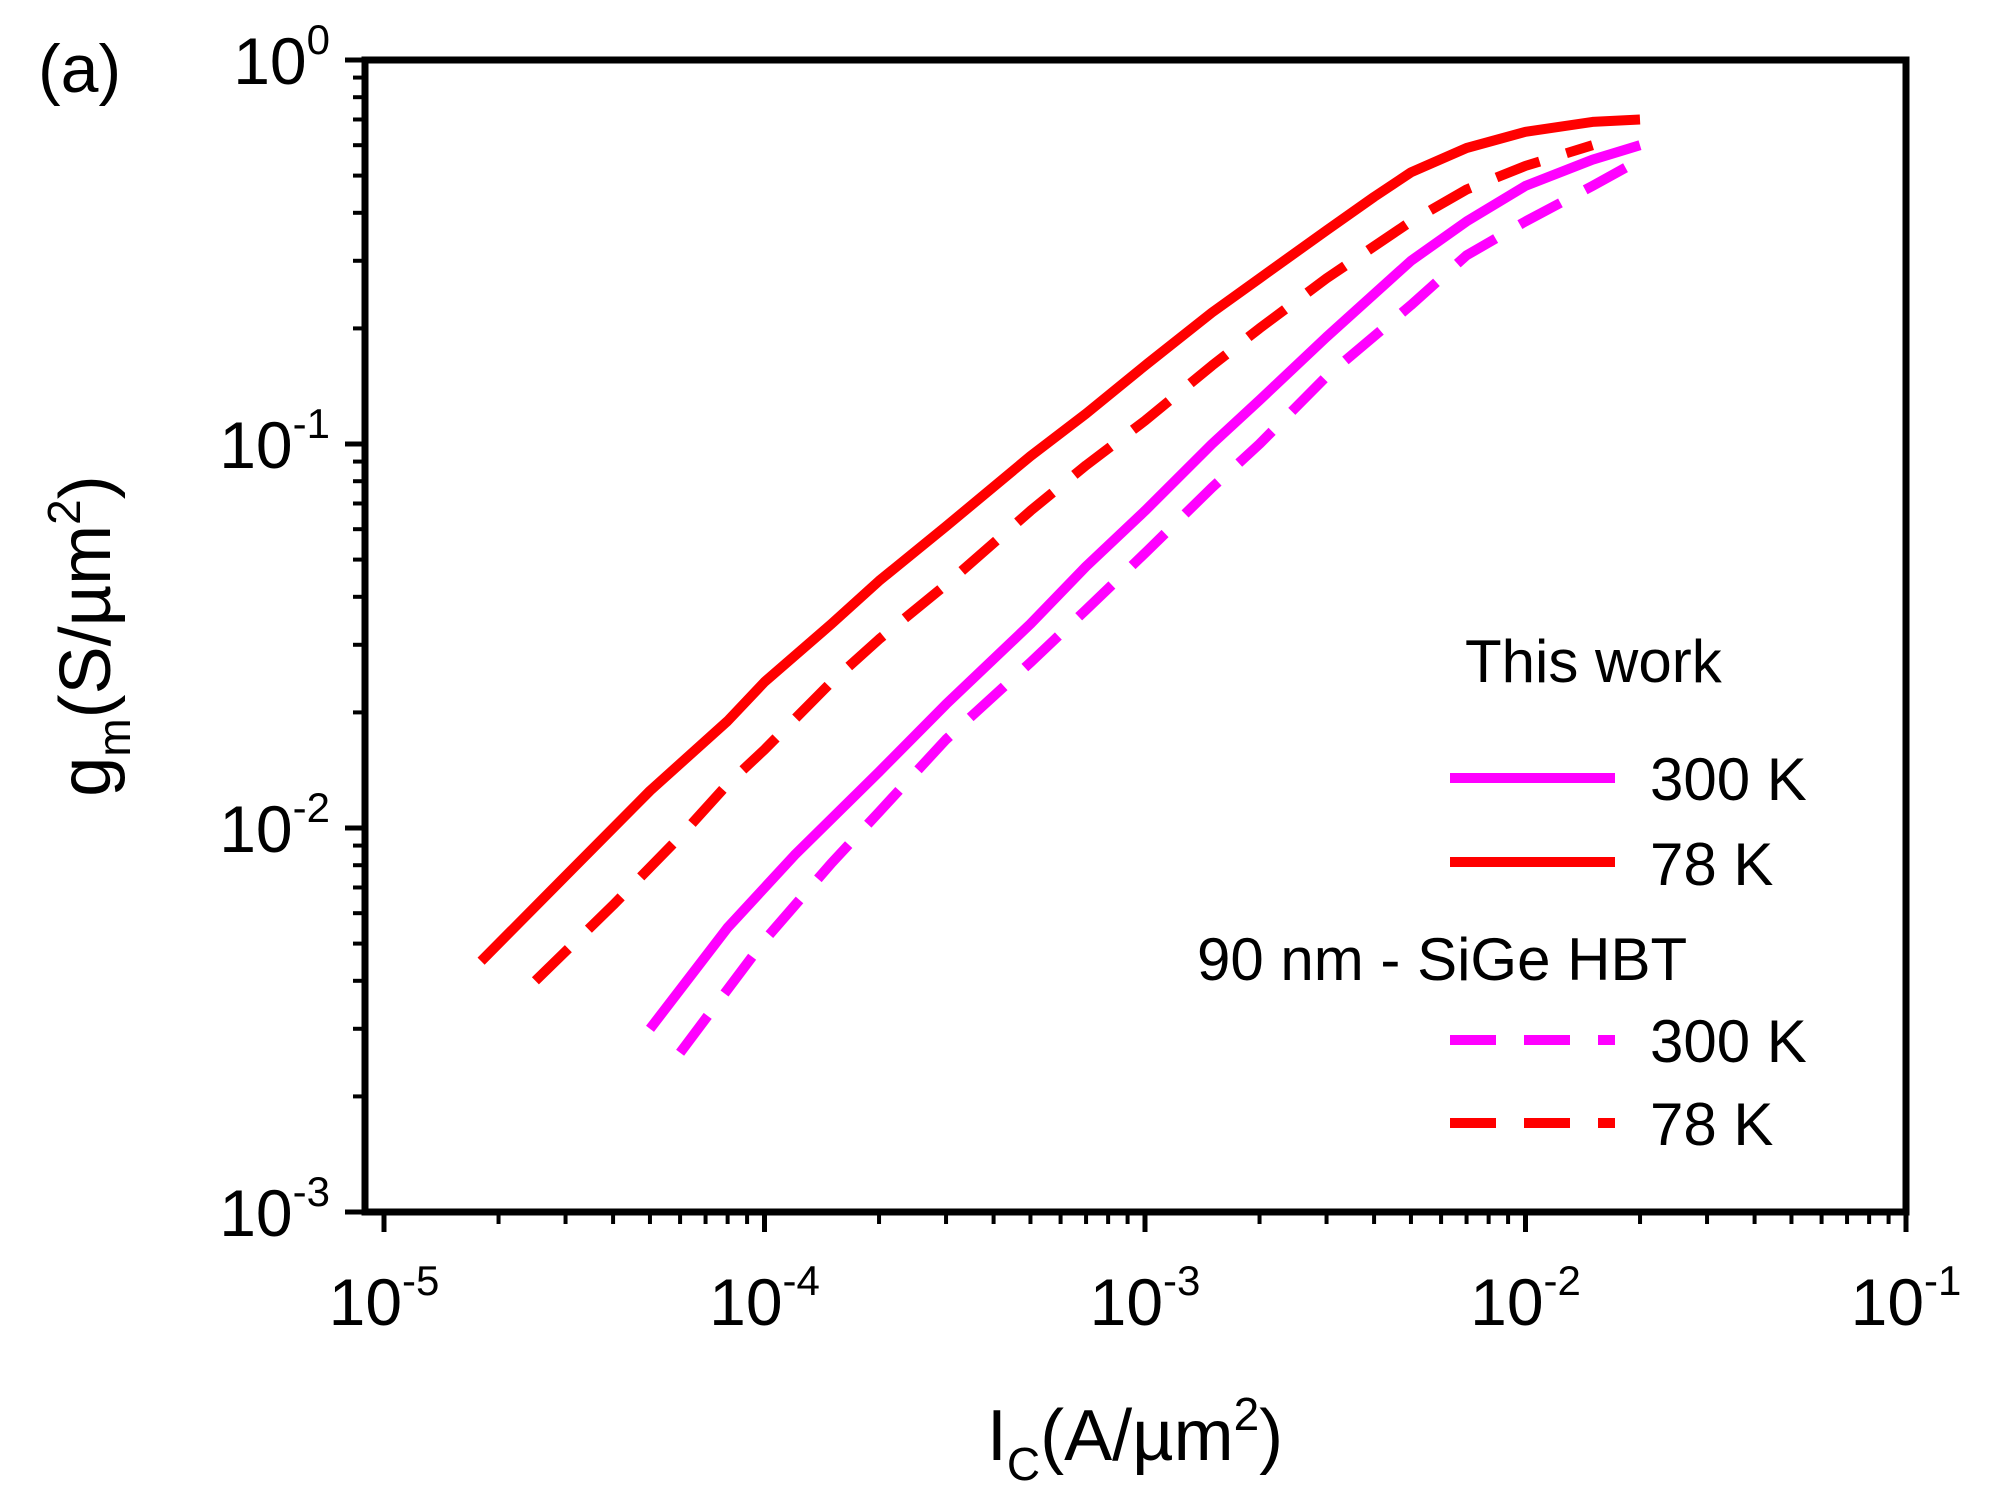 This screenshot has height=1489, width=1990. Describe the element at coordinates (1711, 1124) in the screenshot. I see `legend-label-sige-hbt-78k: 78 K` at that location.